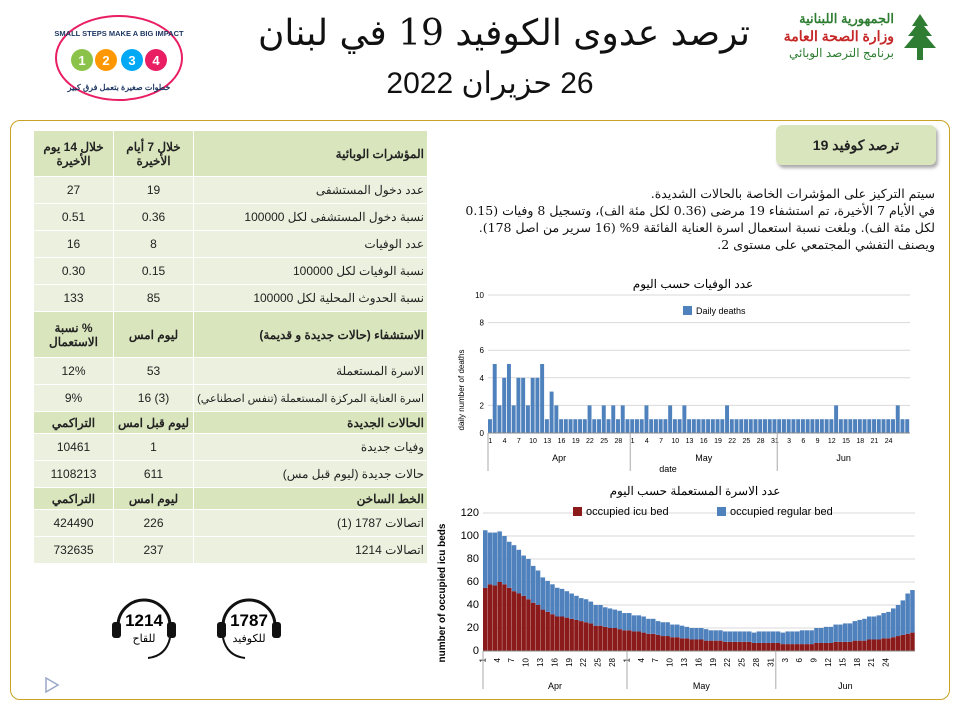 The image size is (960, 720). Describe the element at coordinates (230, 298) in the screenshot. I see `table-row: نسبة الحدوث المحلية لكل 100000 85 133` at that location.